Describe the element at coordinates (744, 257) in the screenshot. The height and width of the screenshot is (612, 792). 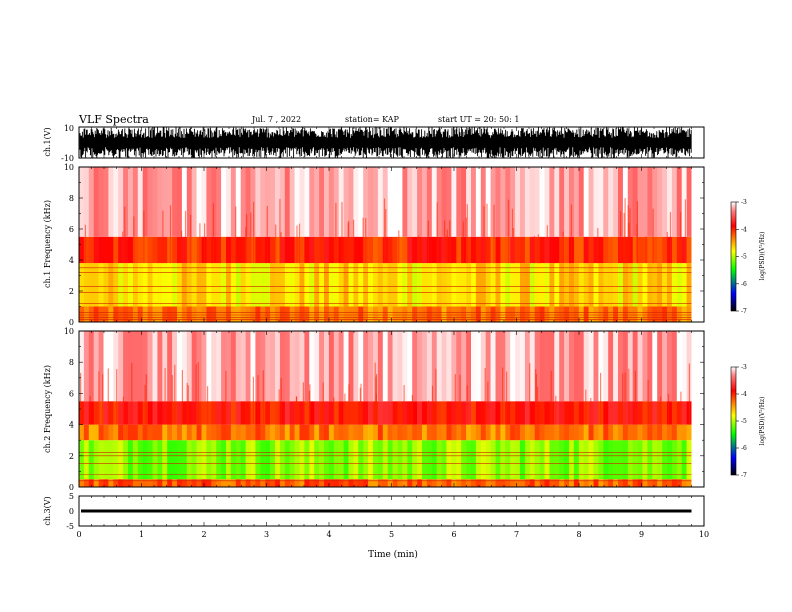
I see `colorbar-tick-label: -5` at that location.